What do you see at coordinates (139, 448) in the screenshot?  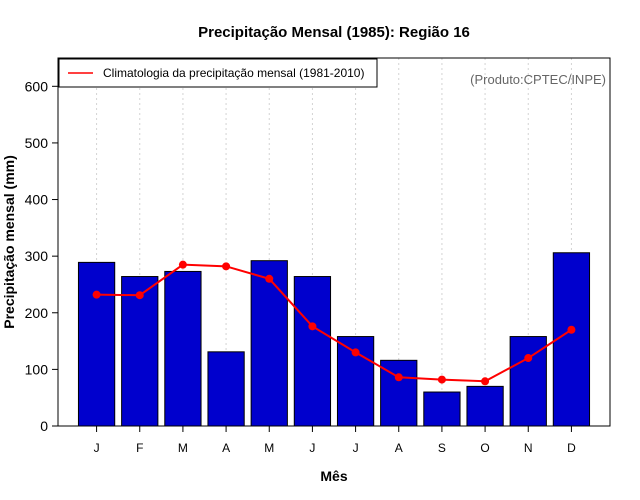 I see `x-tick-label: F` at bounding box center [139, 448].